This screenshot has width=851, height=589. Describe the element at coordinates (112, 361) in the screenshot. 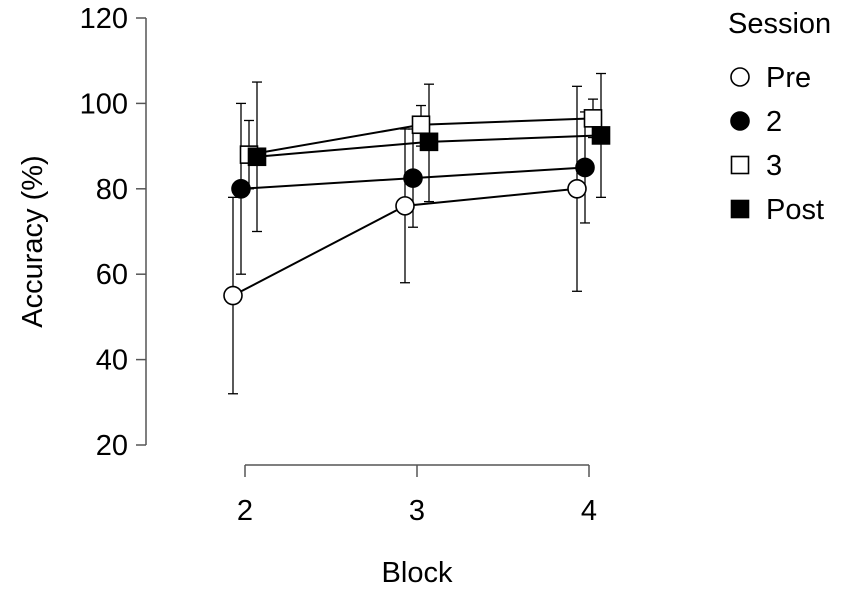

I see `y-tick-label: 40` at that location.